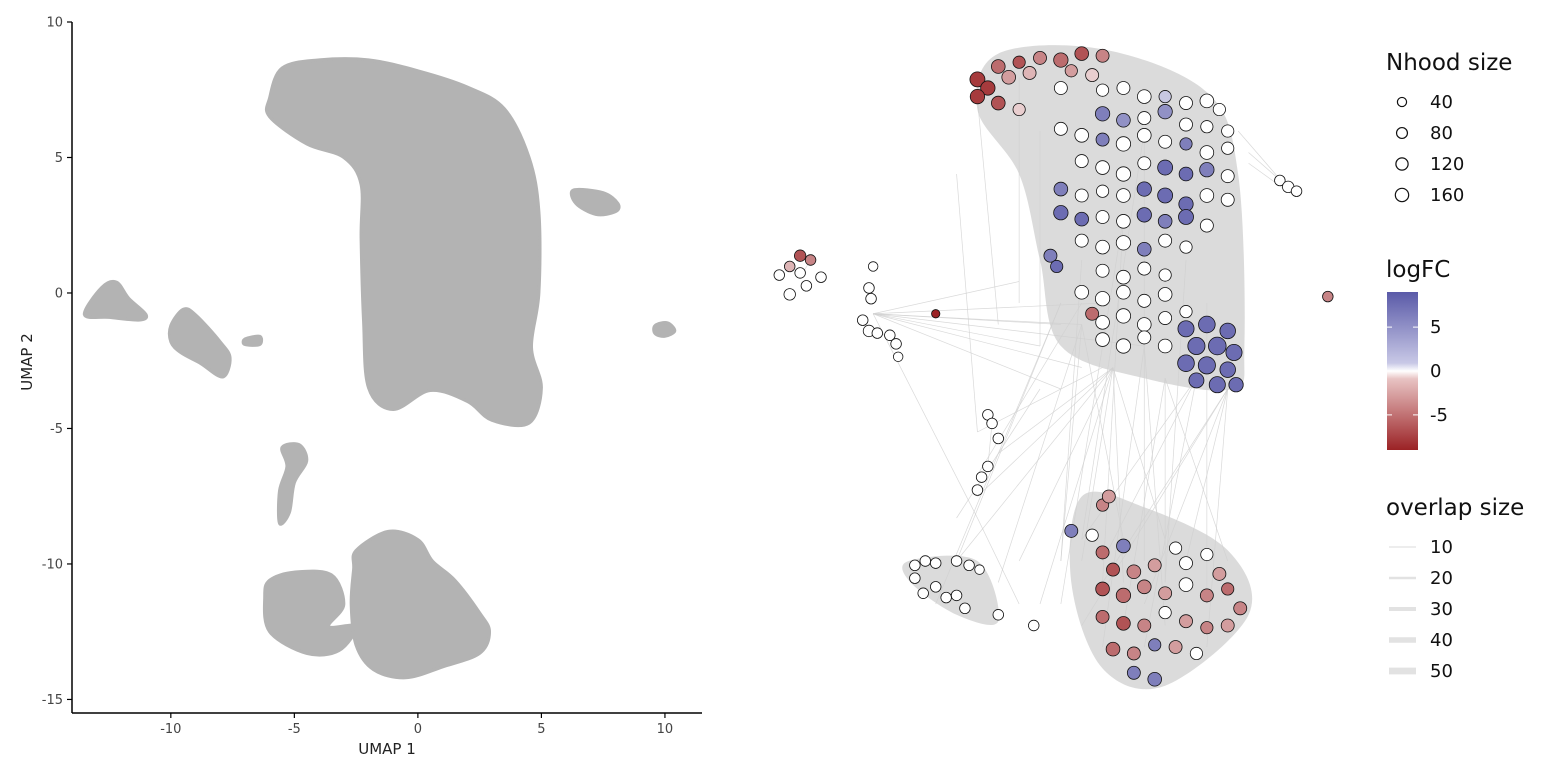 This screenshot has height=780, width=1562. What do you see at coordinates (252, 340) in the screenshot?
I see `umap-cluster-left-c` at bounding box center [252, 340].